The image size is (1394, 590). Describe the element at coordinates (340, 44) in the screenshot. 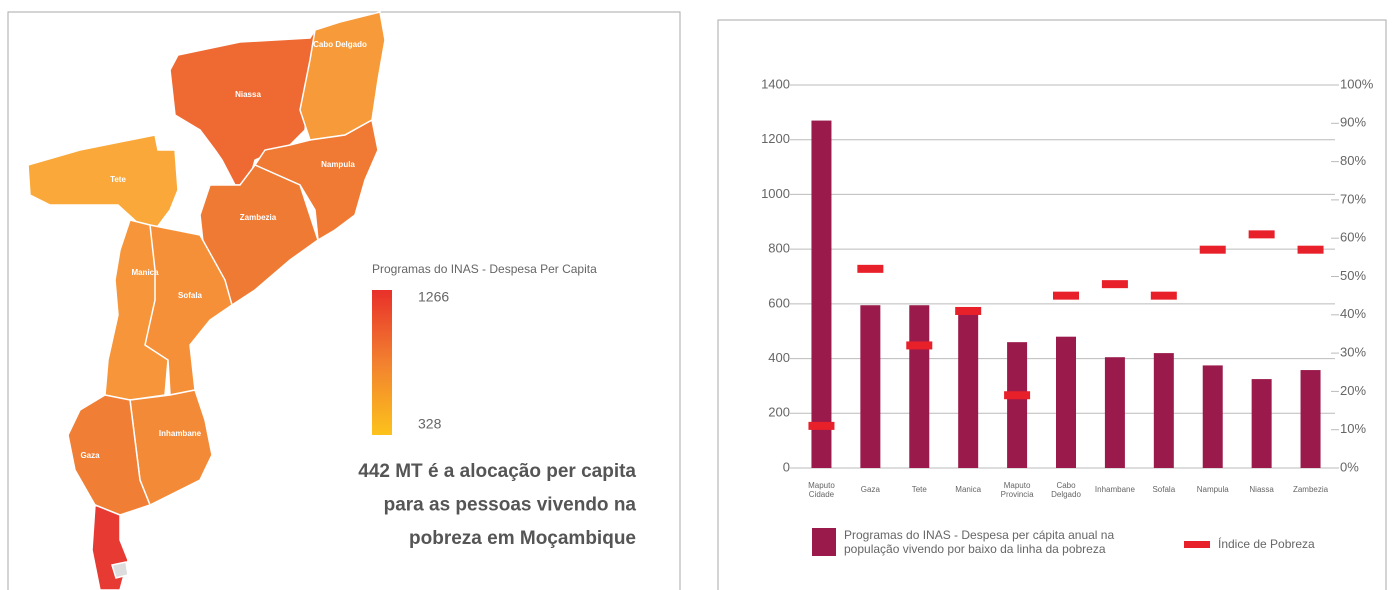

I see `region-label: Cabo Delgado` at that location.